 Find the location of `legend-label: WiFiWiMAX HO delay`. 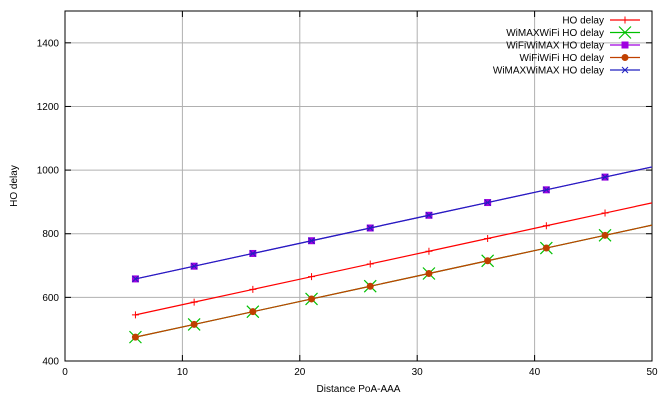

legend-label: WiFiWiMAX HO delay is located at coordinates (555, 46).